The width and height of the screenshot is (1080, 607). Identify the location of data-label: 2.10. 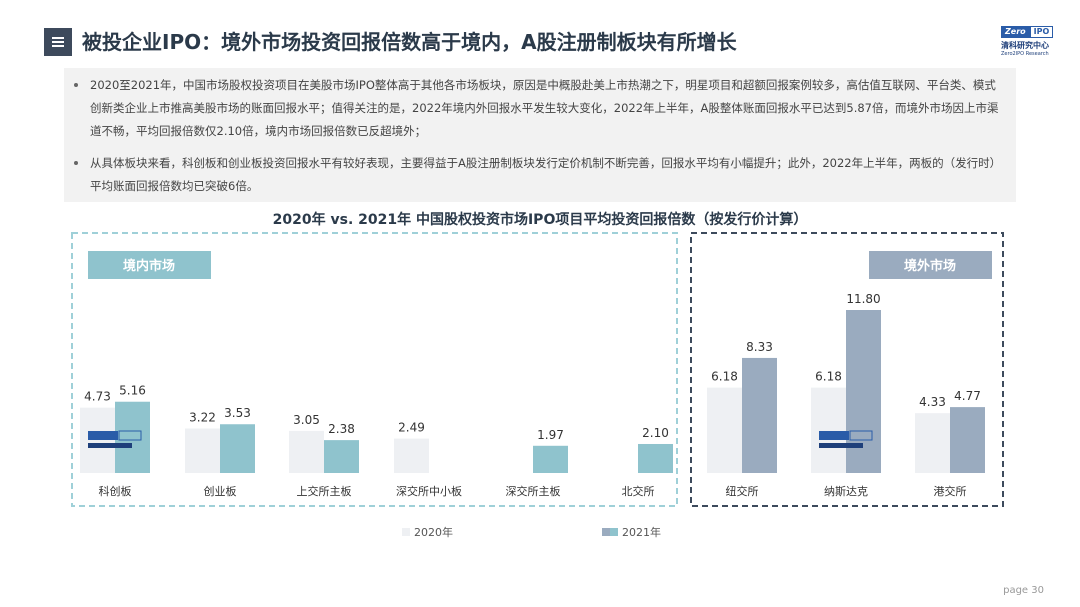
(655, 433).